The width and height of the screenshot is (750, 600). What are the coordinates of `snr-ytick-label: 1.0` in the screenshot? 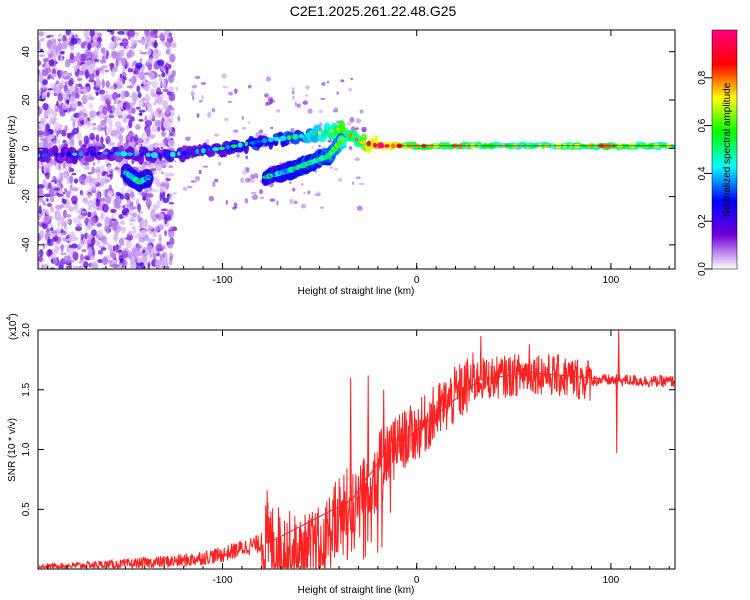 It's located at (26, 449).